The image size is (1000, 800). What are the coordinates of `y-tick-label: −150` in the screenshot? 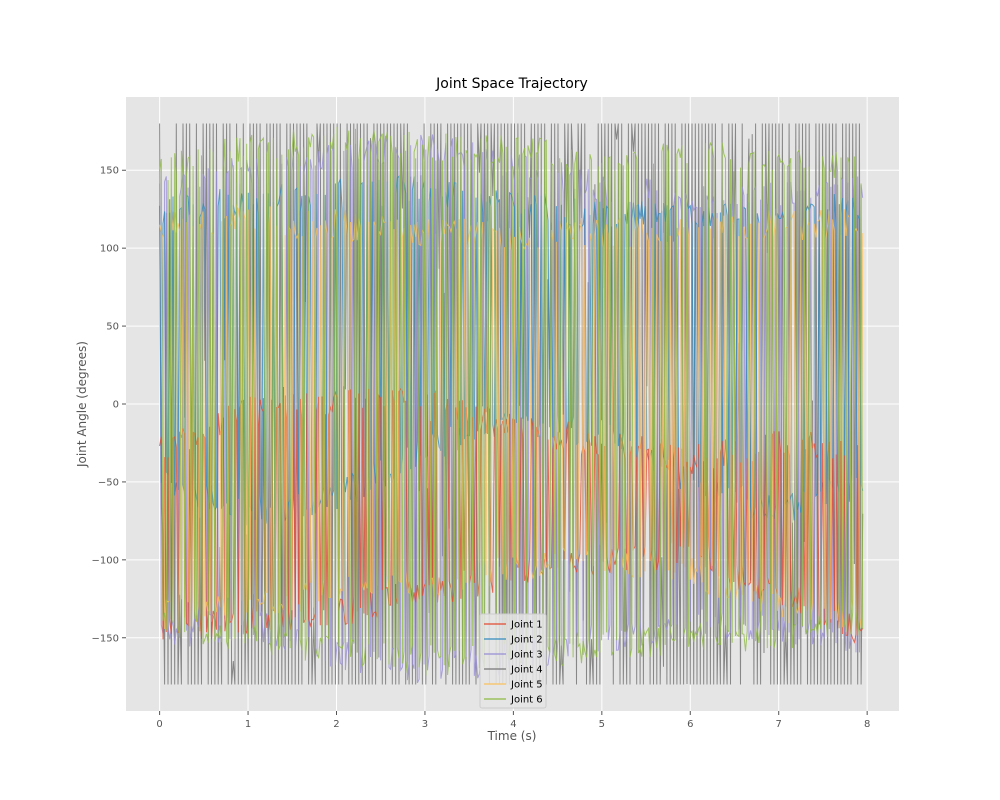 It's located at (105, 638).